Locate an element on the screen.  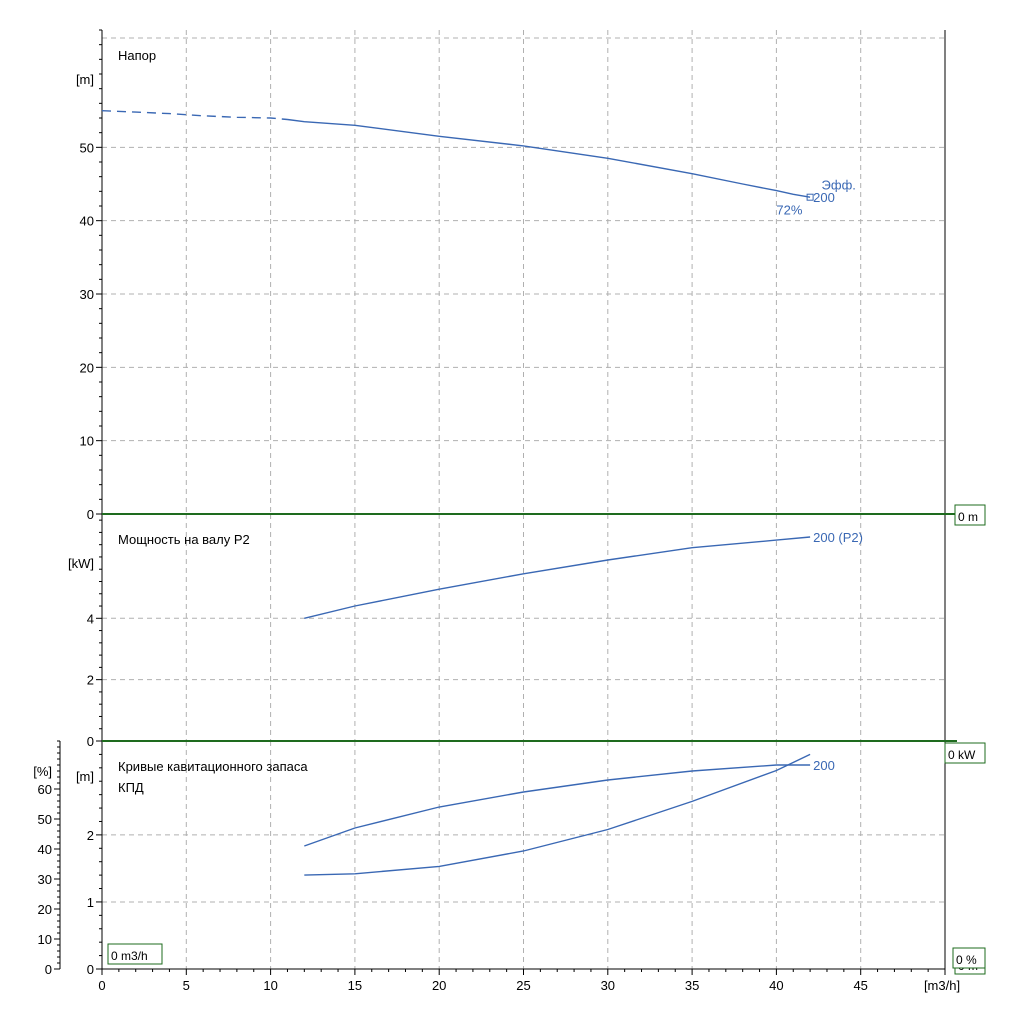
side-bubble-eff: 0 % is located at coordinates (969, 958).